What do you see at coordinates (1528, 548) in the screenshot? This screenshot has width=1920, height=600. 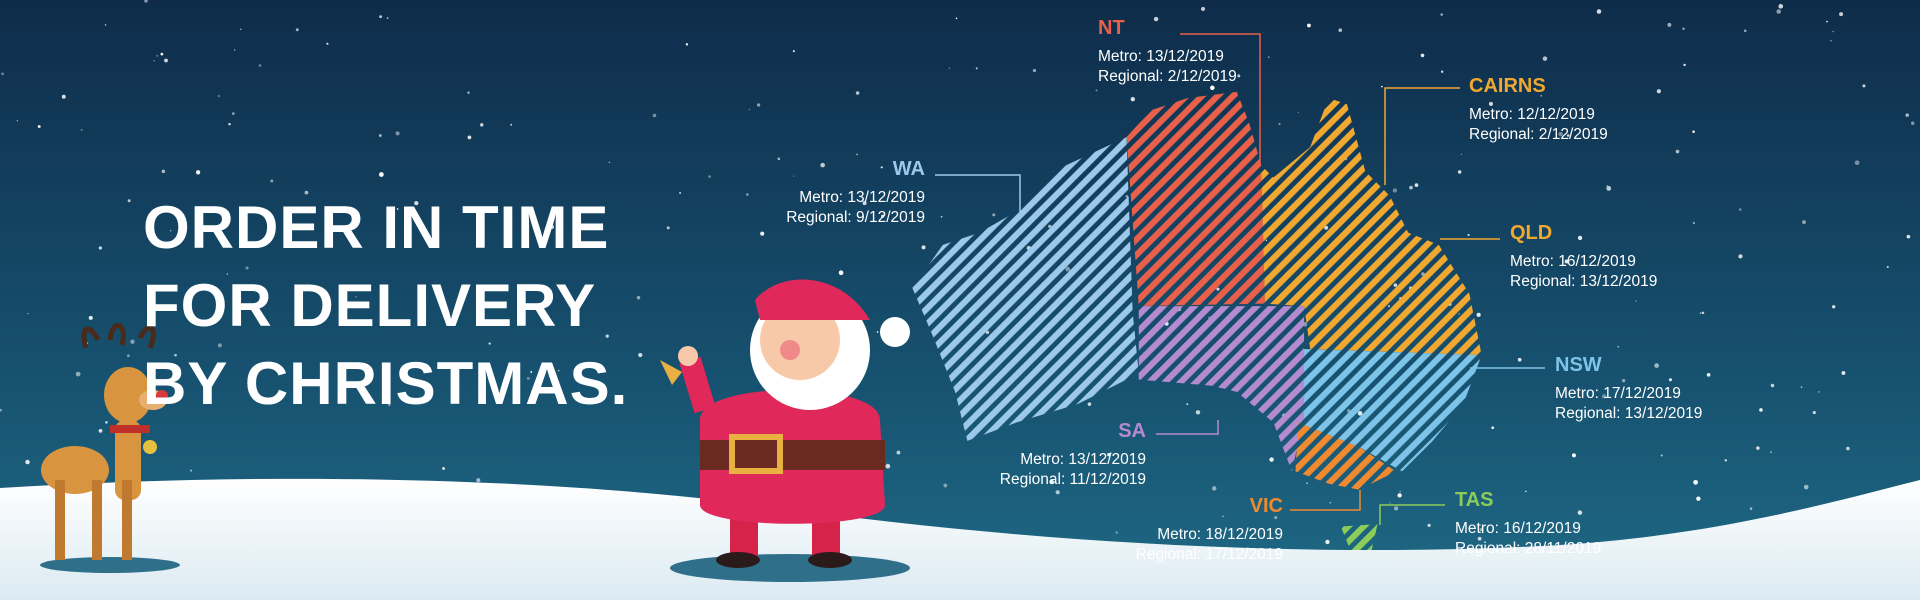 I see `regional-date: Regional: 28/11/2019` at bounding box center [1528, 548].